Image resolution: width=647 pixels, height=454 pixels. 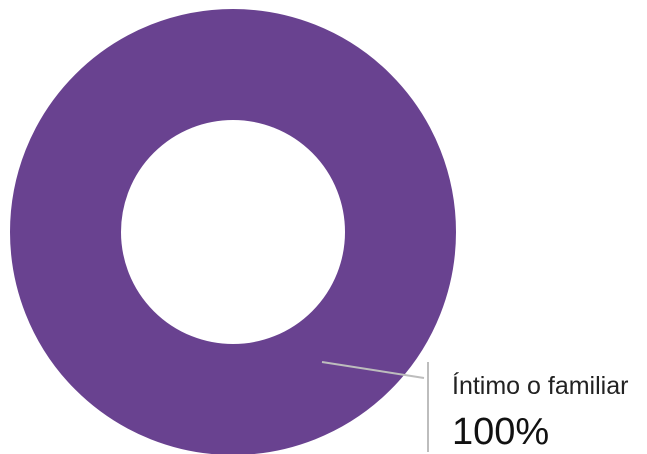 I want to click on slice-callout: Íntimo o familiar 100%, so click(x=474, y=407).